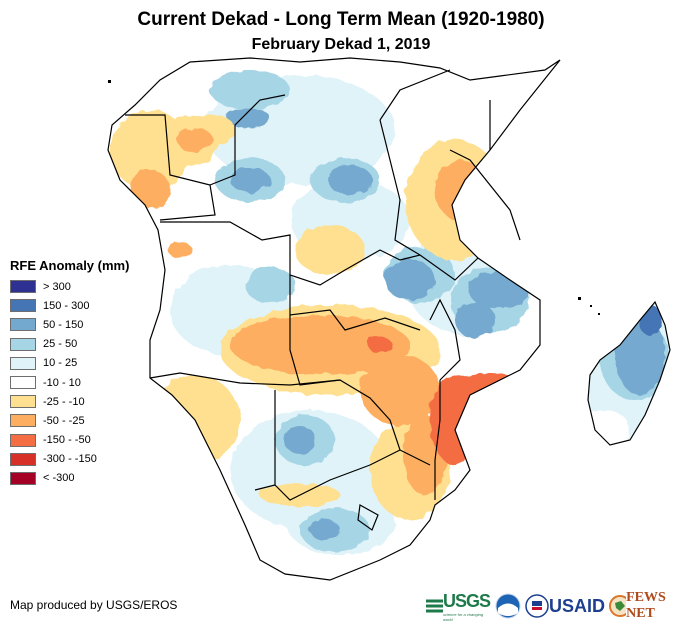 The height and width of the screenshot is (624, 682). I want to click on madagascar-coastline, so click(629, 373).